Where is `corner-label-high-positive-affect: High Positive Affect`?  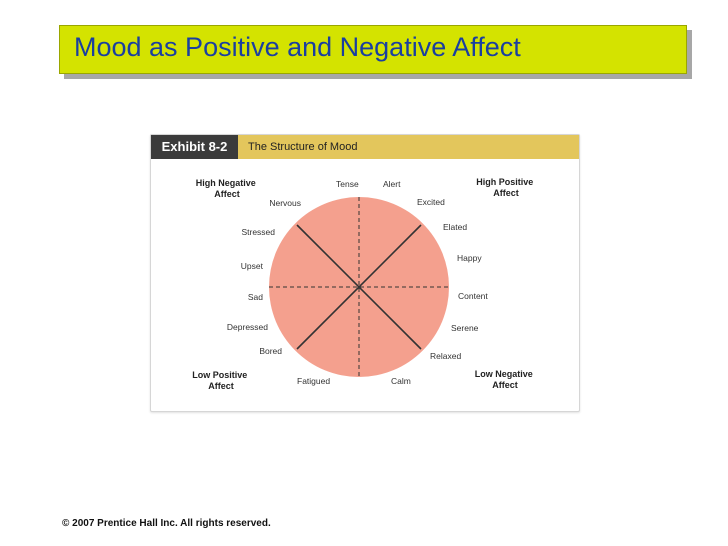
corner-label-high-positive-affect: High Positive Affect is located at coordinates (506, 187).